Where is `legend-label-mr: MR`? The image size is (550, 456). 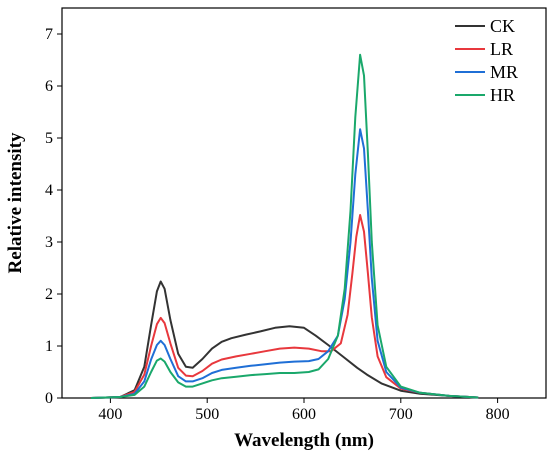 legend-label-mr: MR is located at coordinates (504, 72).